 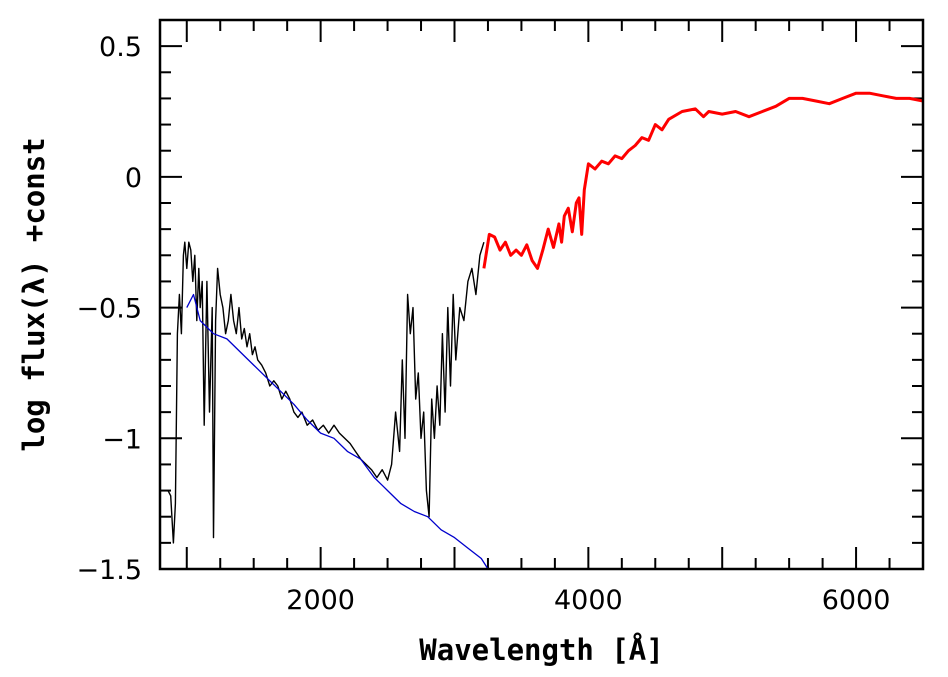 I want to click on y-tick-label: 0.5, so click(x=120, y=47).